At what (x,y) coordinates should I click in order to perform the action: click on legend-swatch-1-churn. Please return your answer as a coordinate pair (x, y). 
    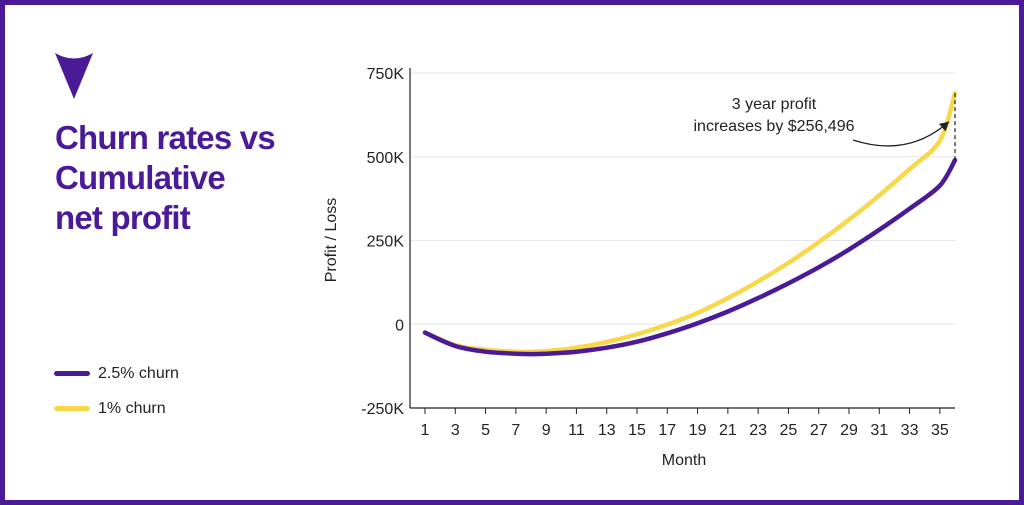
    Looking at the image, I should click on (72, 408).